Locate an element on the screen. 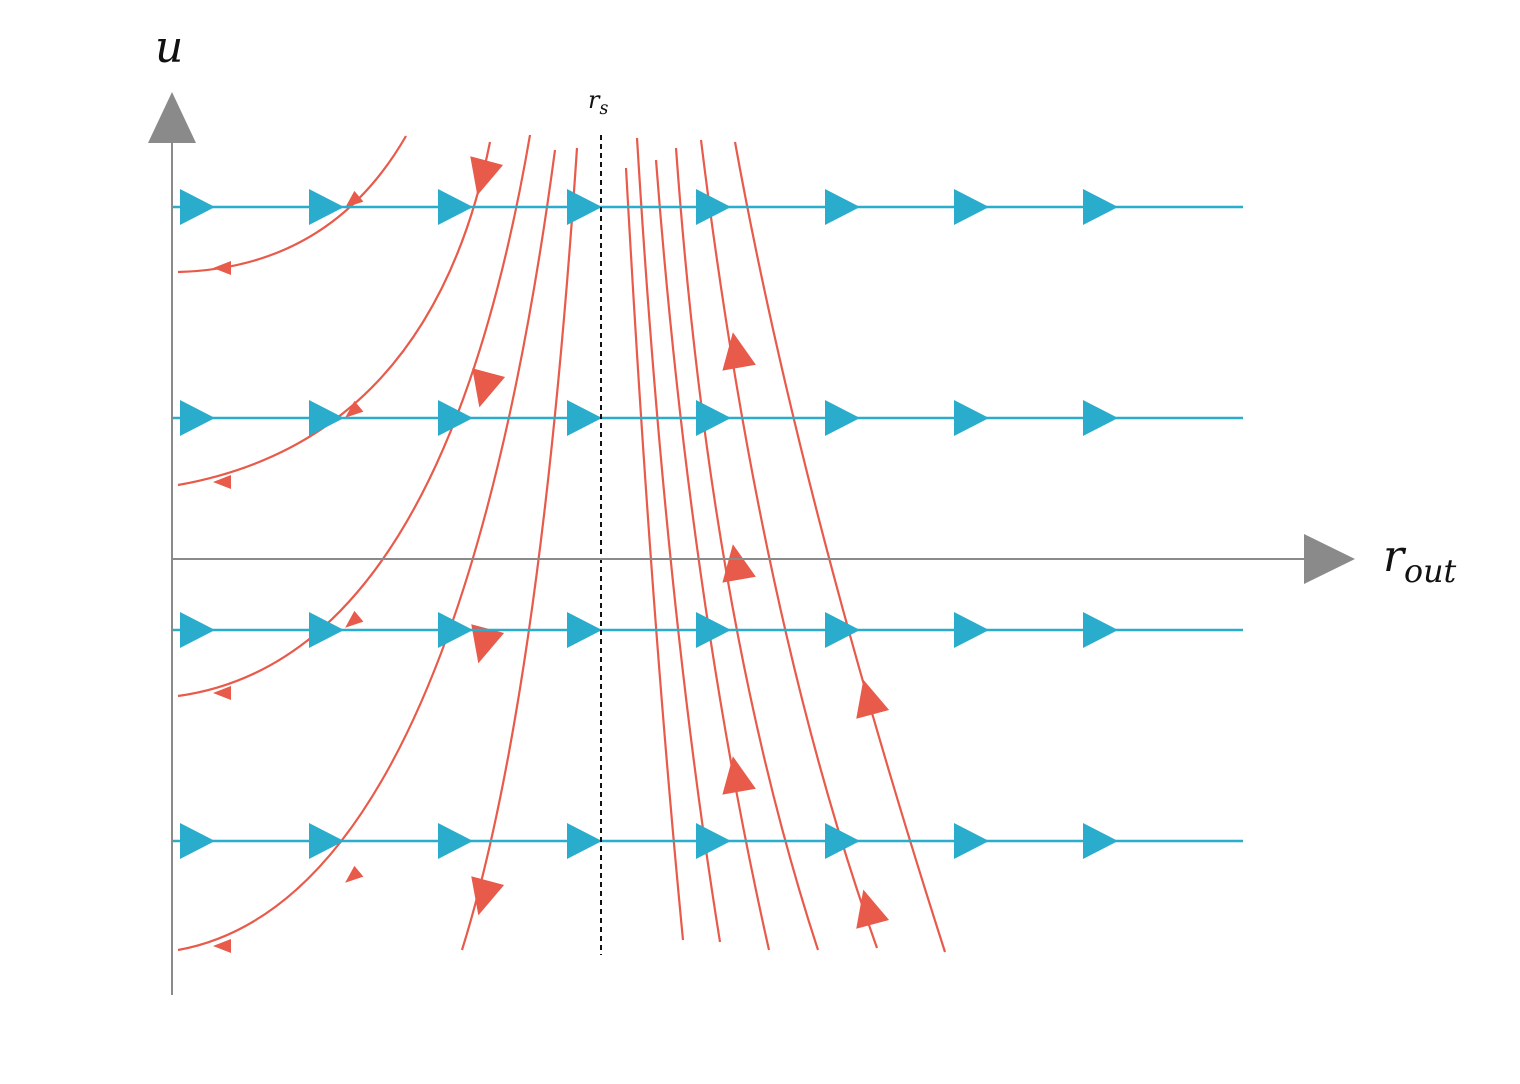  rs-marker-label-main: r is located at coordinates (594, 100).